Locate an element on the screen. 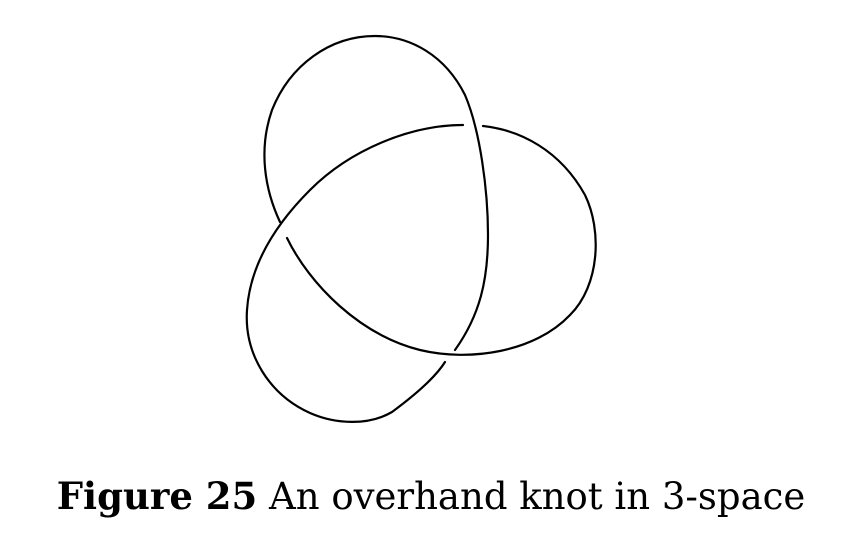 Image resolution: width=862 pixels, height=550 pixels. figure-label: Figure 25 is located at coordinates (157, 496).